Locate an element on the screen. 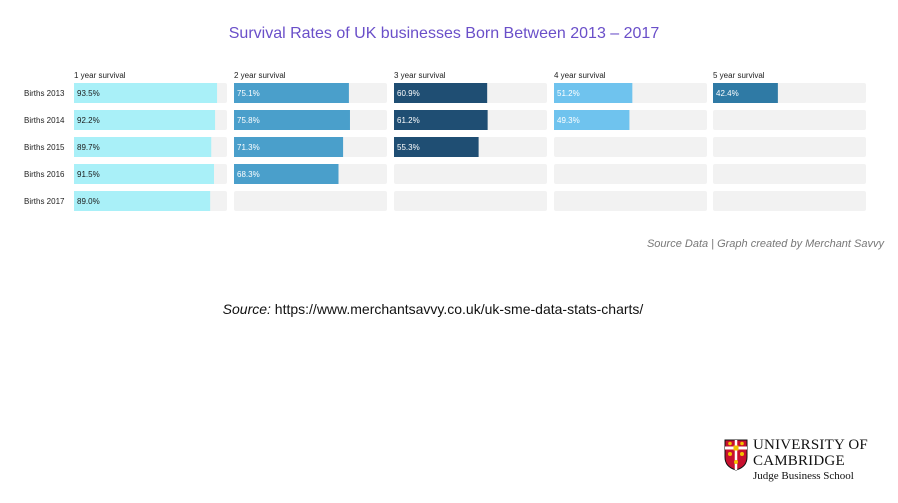  logo-cambridge: CAMBRIDGE is located at coordinates (799, 461).